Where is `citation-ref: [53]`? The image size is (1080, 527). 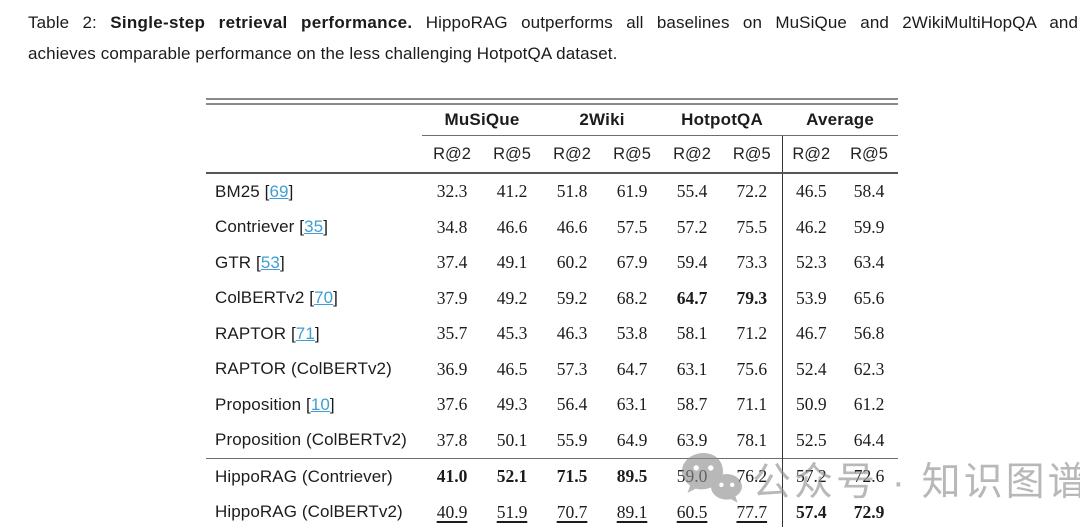 citation-ref: [53] is located at coordinates (268, 262).